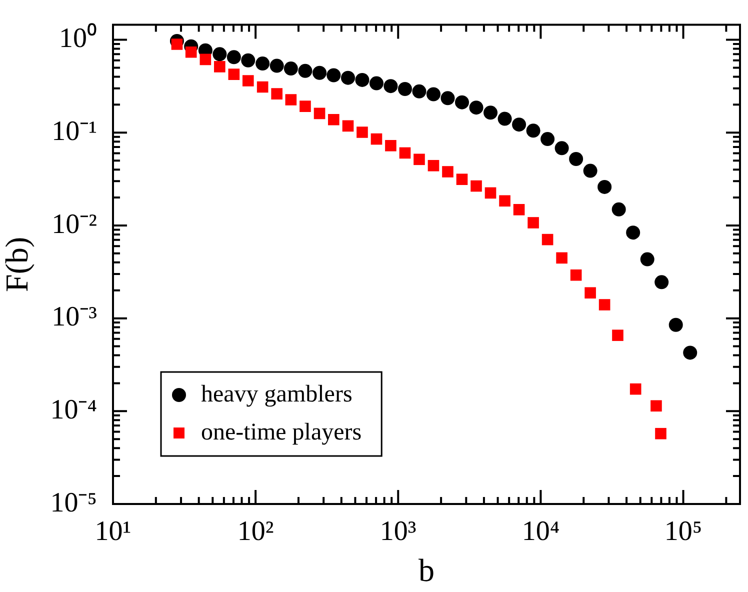 This screenshot has width=748, height=592. Describe the element at coordinates (74, 317) in the screenshot. I see `y-tick-label: 10⁻³` at that location.